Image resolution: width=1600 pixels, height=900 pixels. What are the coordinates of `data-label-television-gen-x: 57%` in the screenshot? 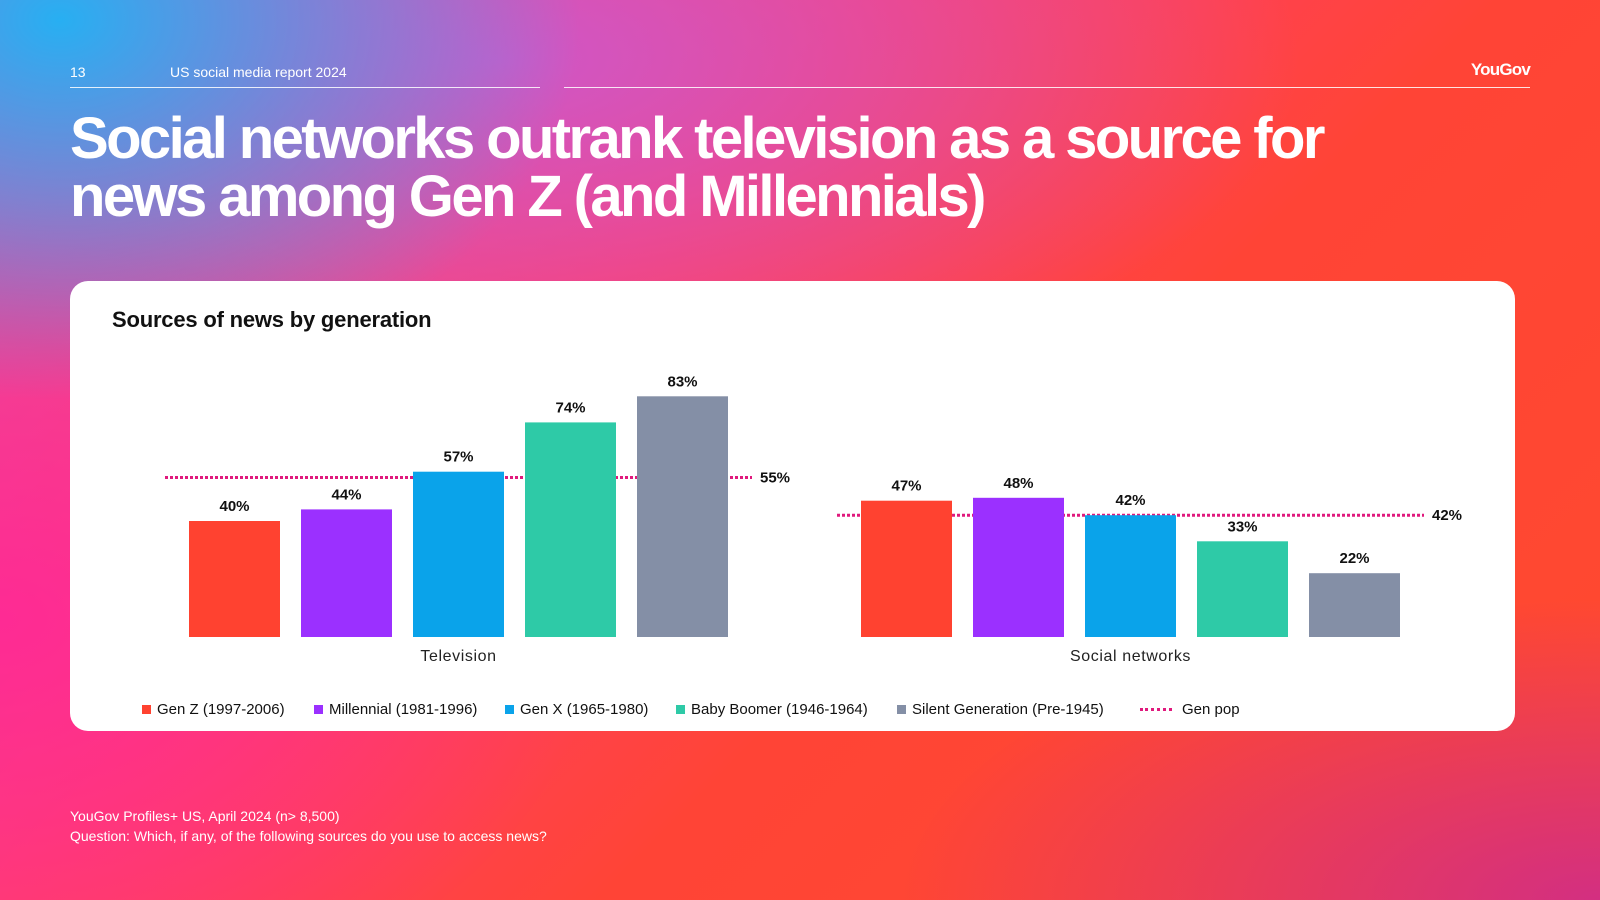 It's located at (458, 457).